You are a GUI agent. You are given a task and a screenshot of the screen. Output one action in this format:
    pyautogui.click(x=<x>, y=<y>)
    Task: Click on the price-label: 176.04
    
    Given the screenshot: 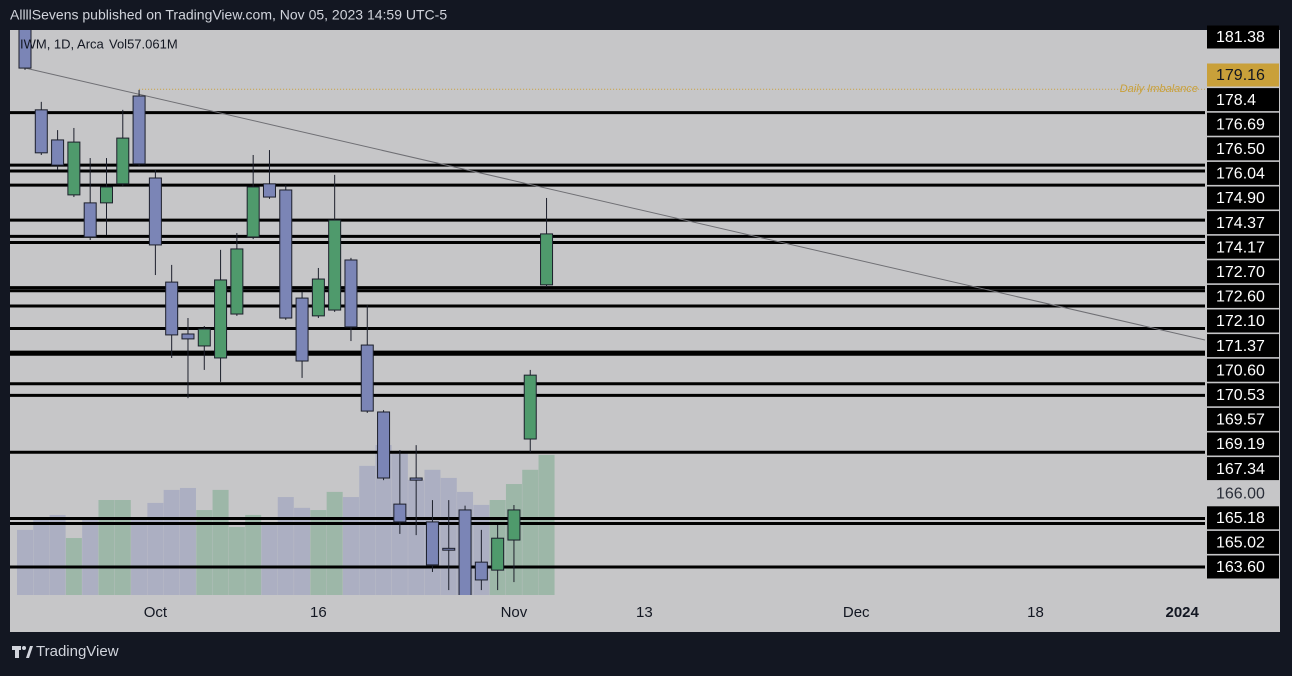 What is the action you would take?
    pyautogui.click(x=1240, y=174)
    